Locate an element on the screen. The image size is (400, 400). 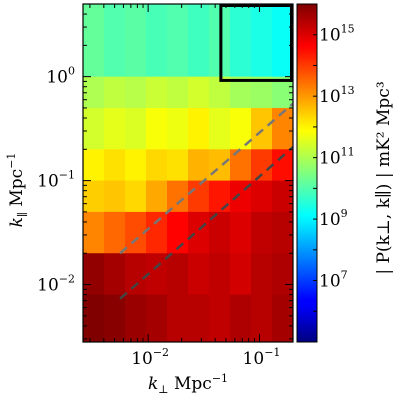
heatmap-cell-r2-c2 is located at coordinates (136, 128).